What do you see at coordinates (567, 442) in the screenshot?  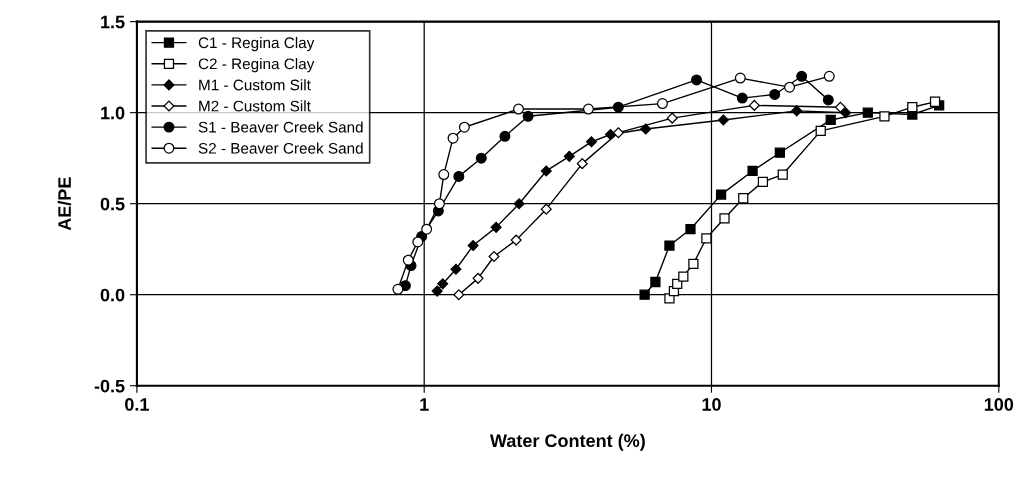 I see `x-axis-title: Water Content (%)` at bounding box center [567, 442].